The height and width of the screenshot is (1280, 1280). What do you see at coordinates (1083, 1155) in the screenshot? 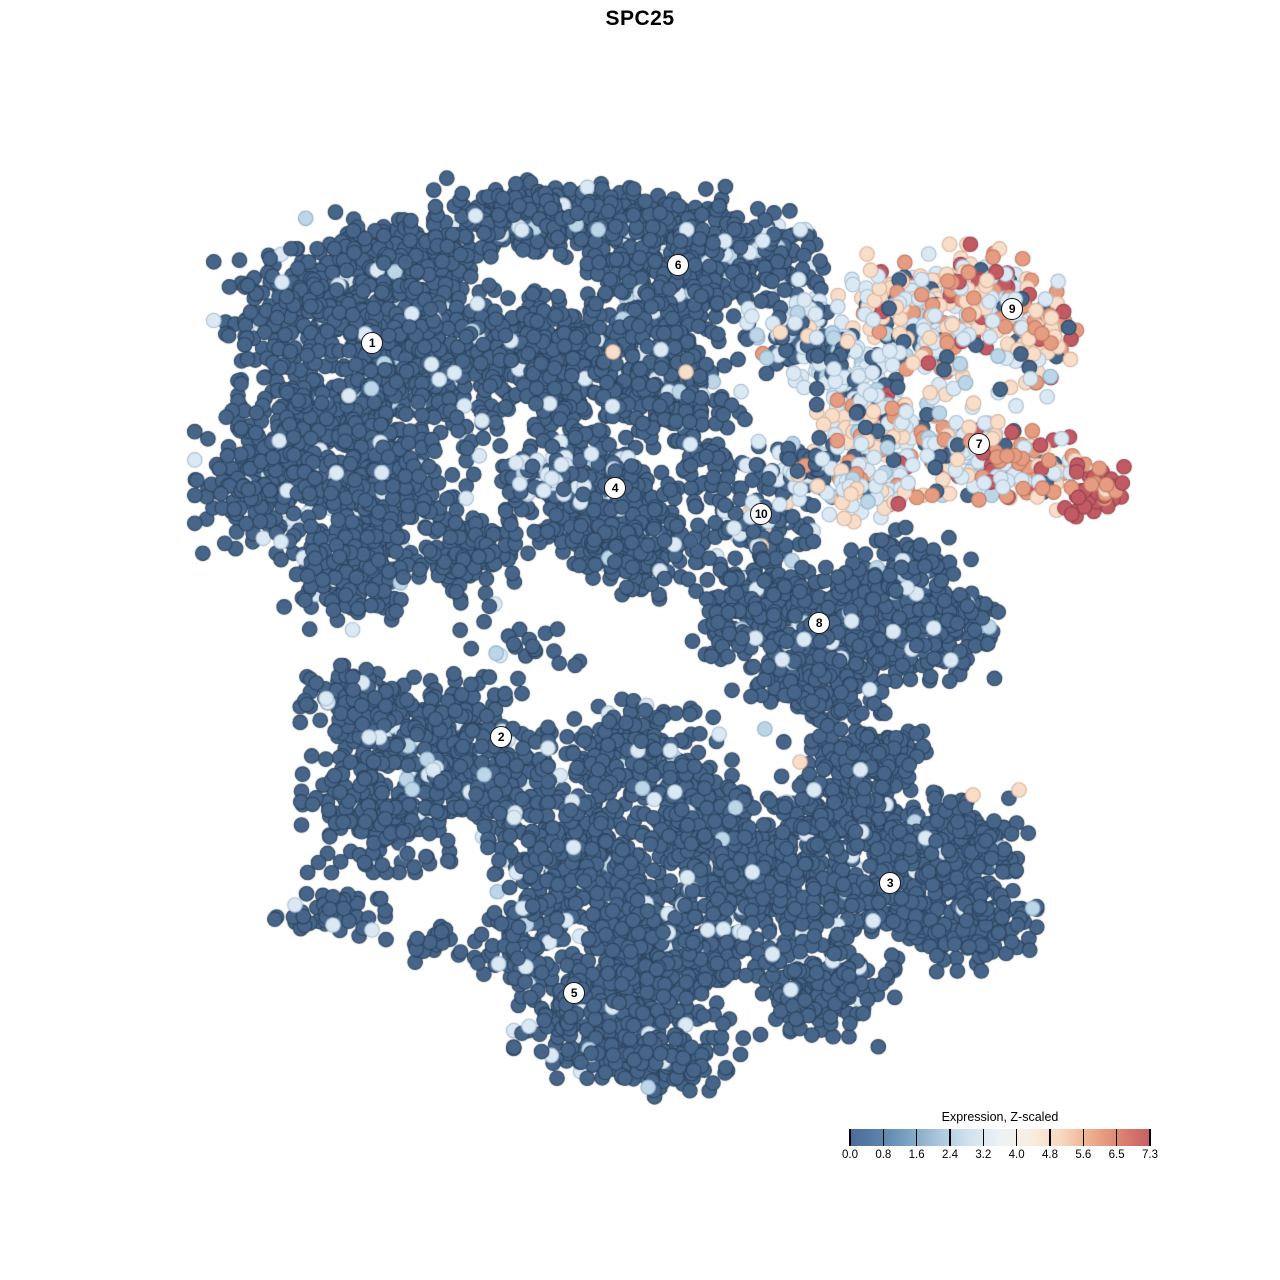
I see `legend-tick-label: 5.6` at bounding box center [1083, 1155].